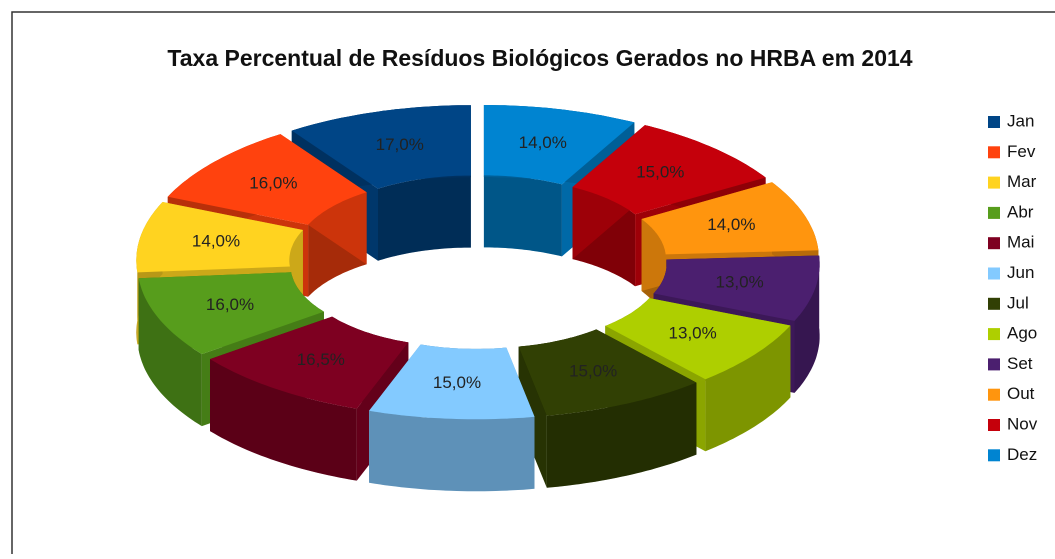  I want to click on legend-label: Jan, so click(1020, 120).